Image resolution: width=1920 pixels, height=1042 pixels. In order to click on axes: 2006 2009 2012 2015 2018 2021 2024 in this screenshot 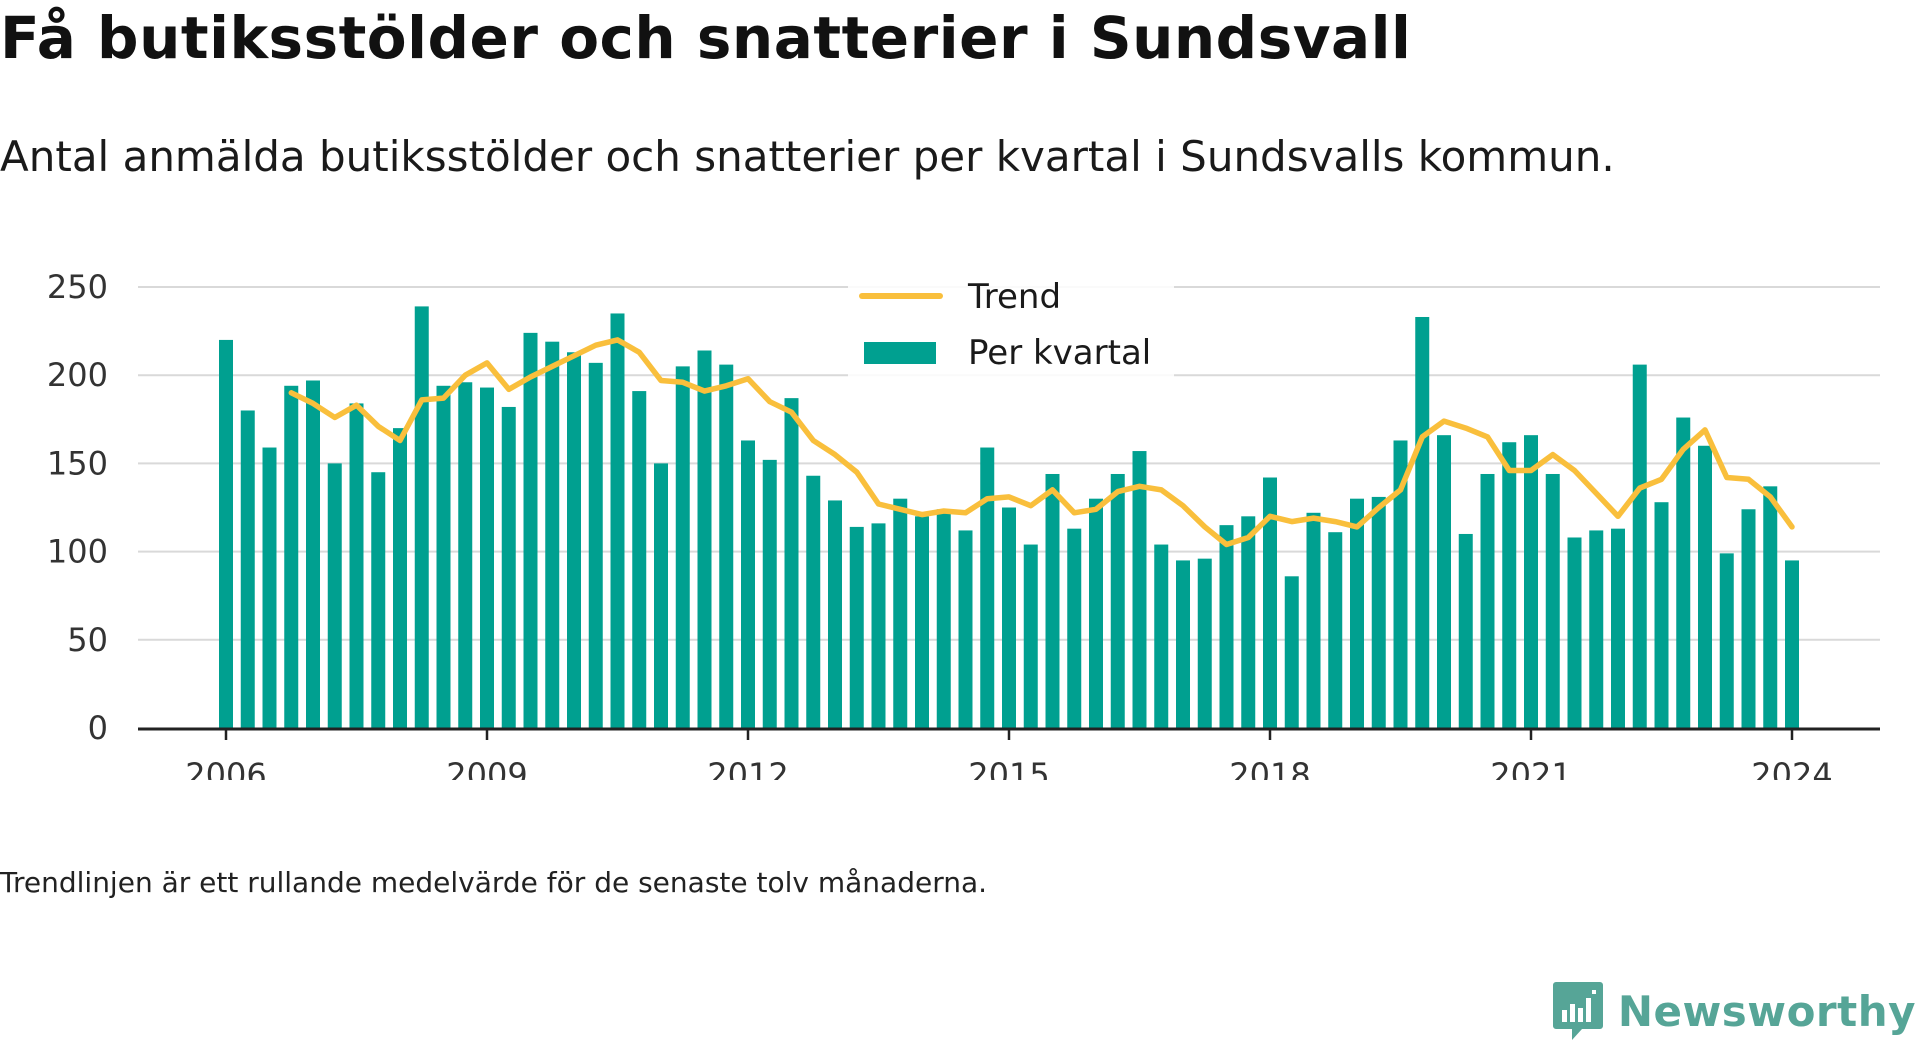, I will do `click(1009, 753)`.